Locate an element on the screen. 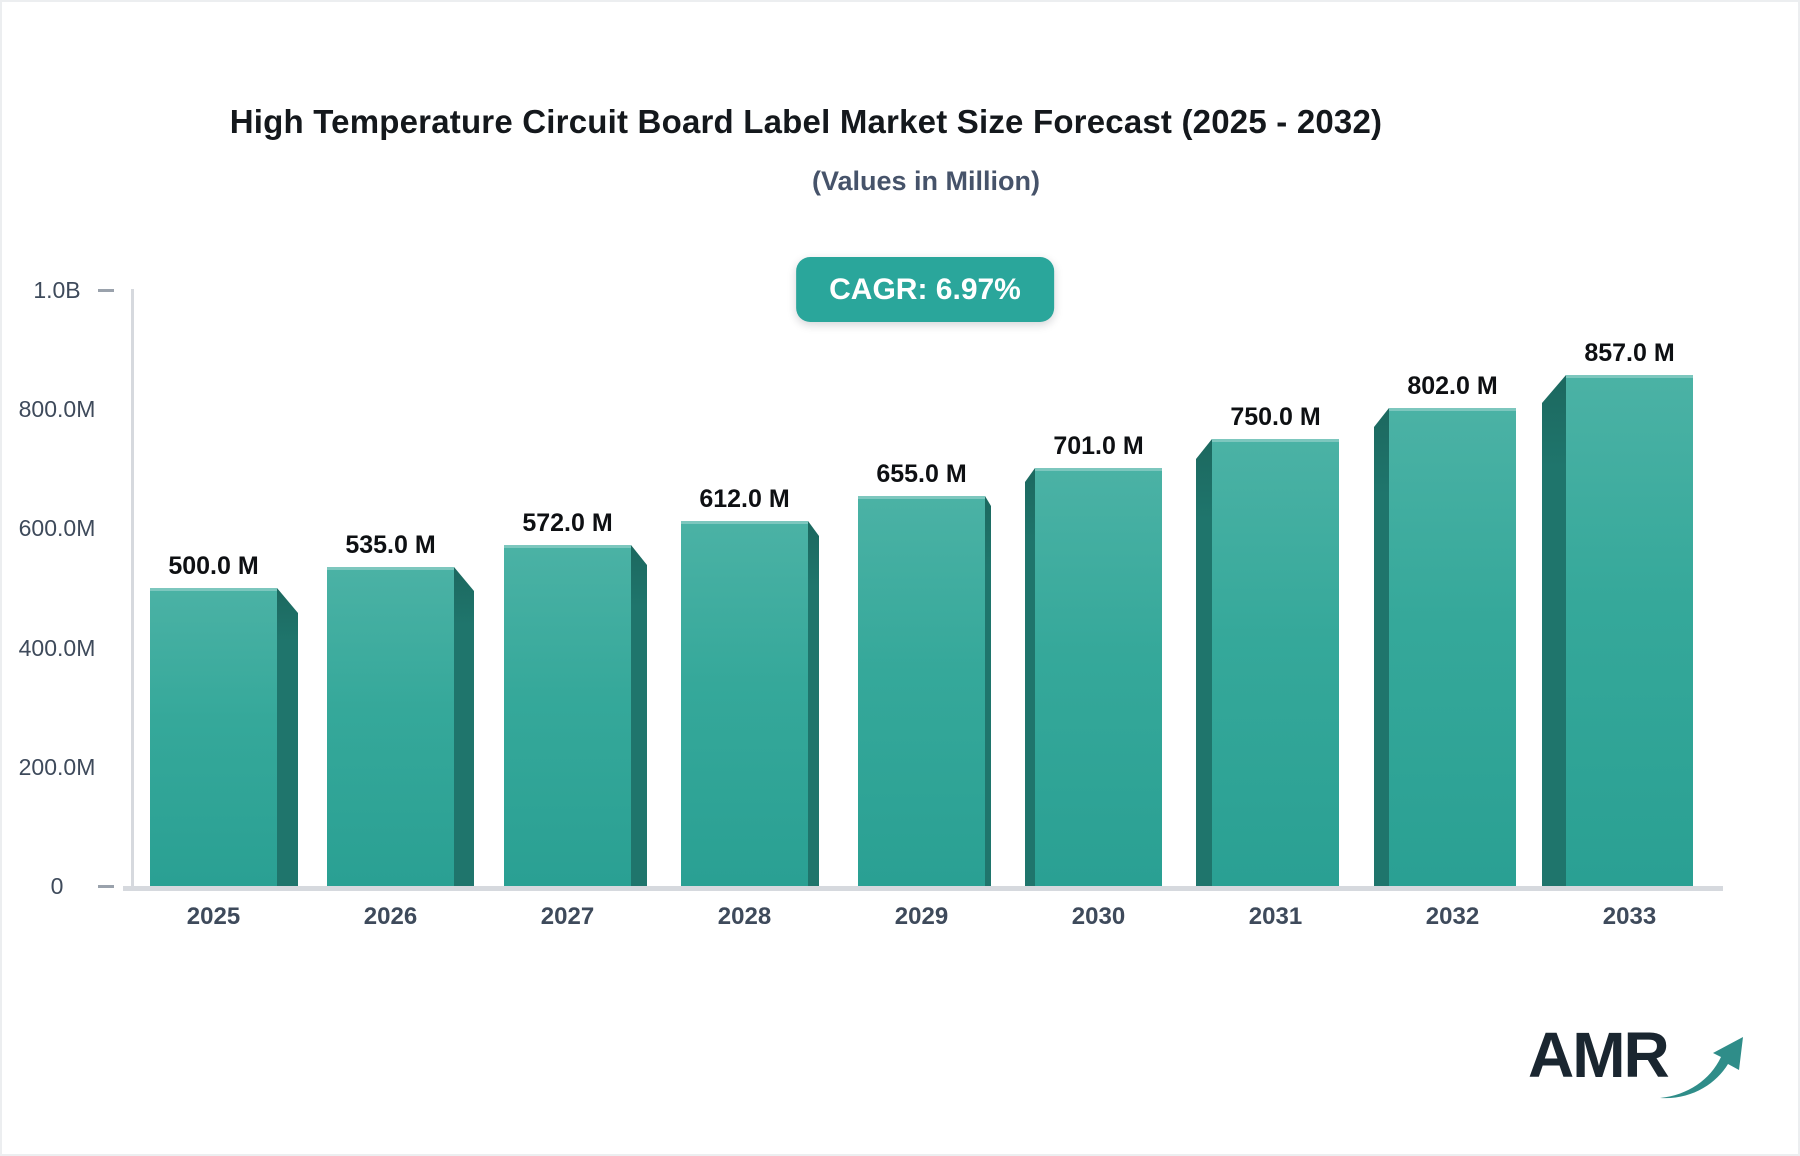 Image resolution: width=1800 pixels, height=1156 pixels. bar-value-label: 572.0 M is located at coordinates (567, 523).